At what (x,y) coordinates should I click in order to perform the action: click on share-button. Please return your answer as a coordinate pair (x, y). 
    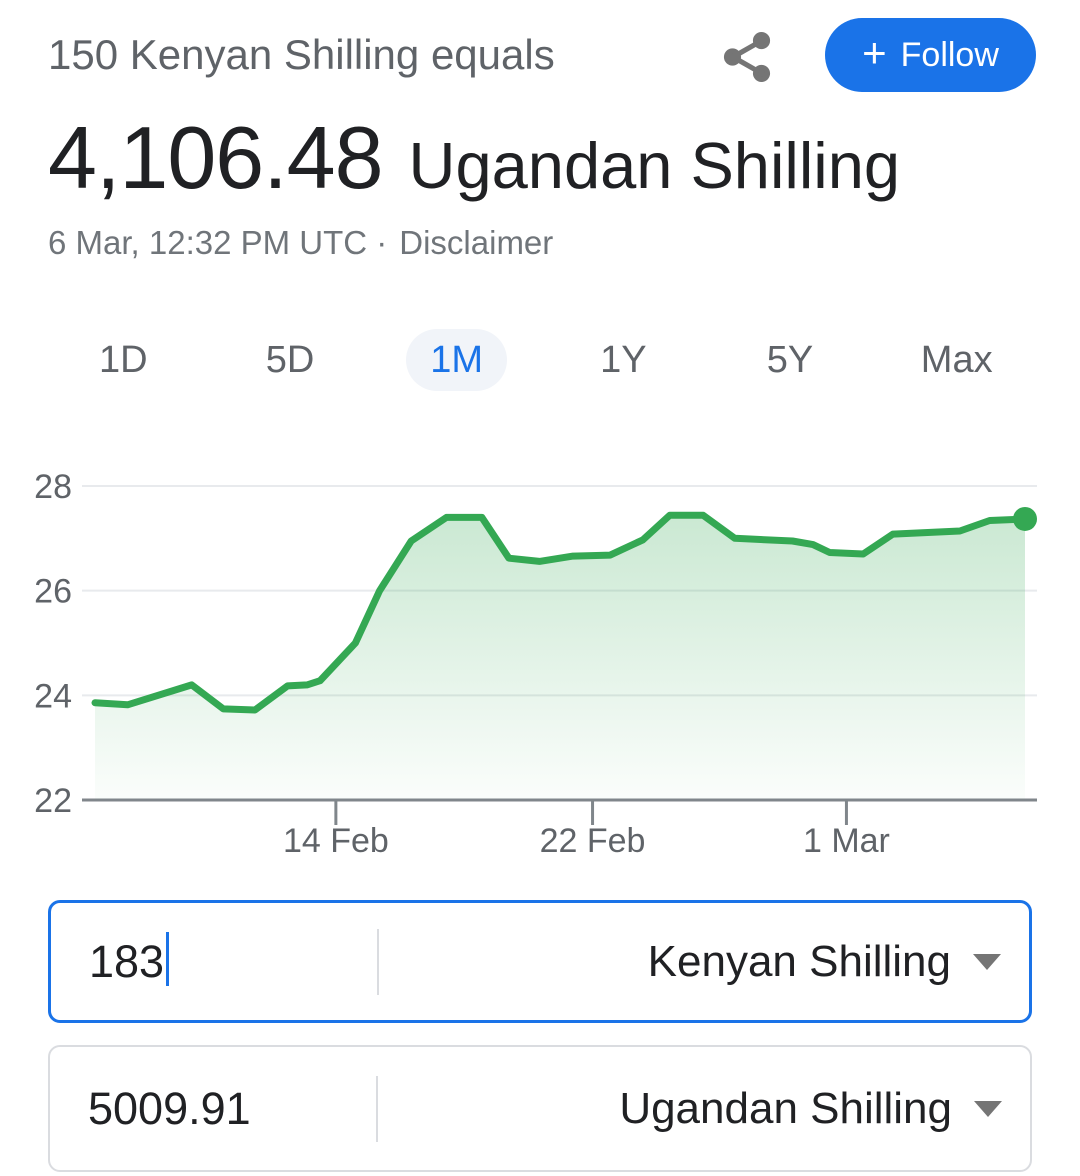
    Looking at the image, I should click on (747, 57).